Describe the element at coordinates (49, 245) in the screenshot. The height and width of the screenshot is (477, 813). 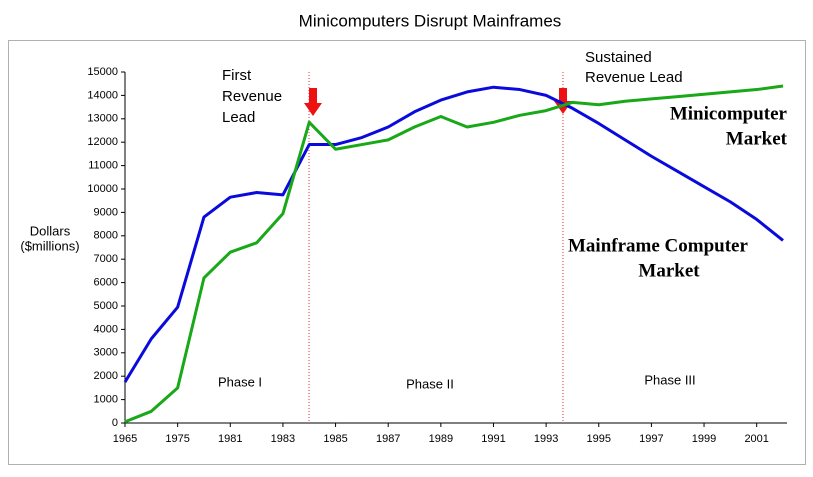
I see `y-axis-label: ($millions)` at that location.